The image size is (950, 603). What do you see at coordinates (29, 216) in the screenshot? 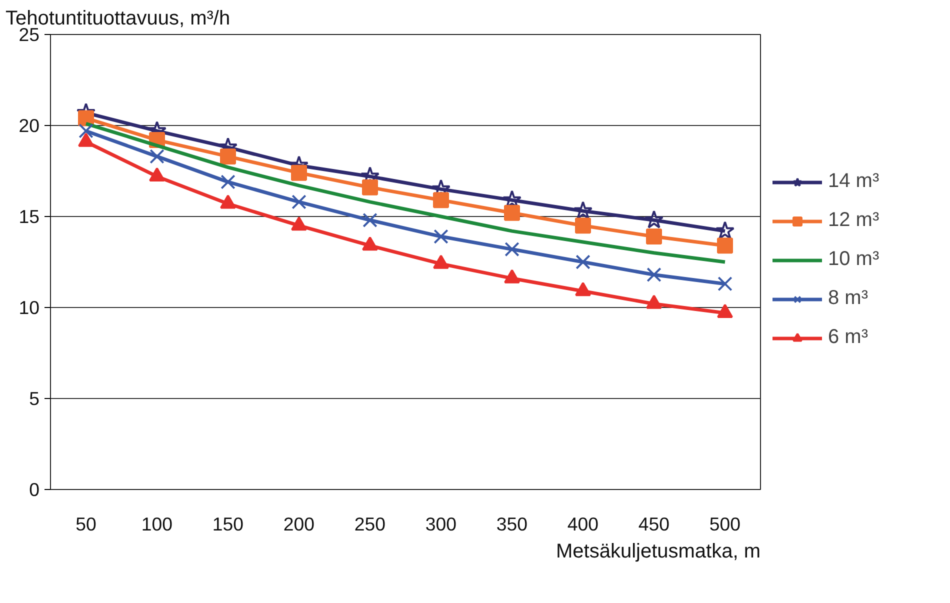
I see `y-tick-label: 15` at bounding box center [29, 216].